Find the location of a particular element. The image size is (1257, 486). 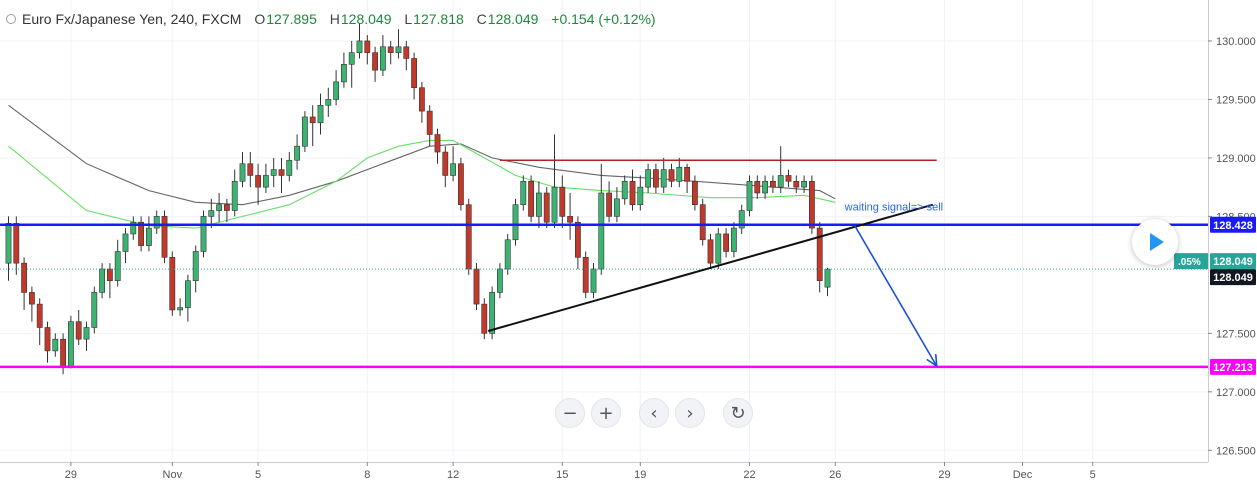

plus-icon: + is located at coordinates (606, 413).